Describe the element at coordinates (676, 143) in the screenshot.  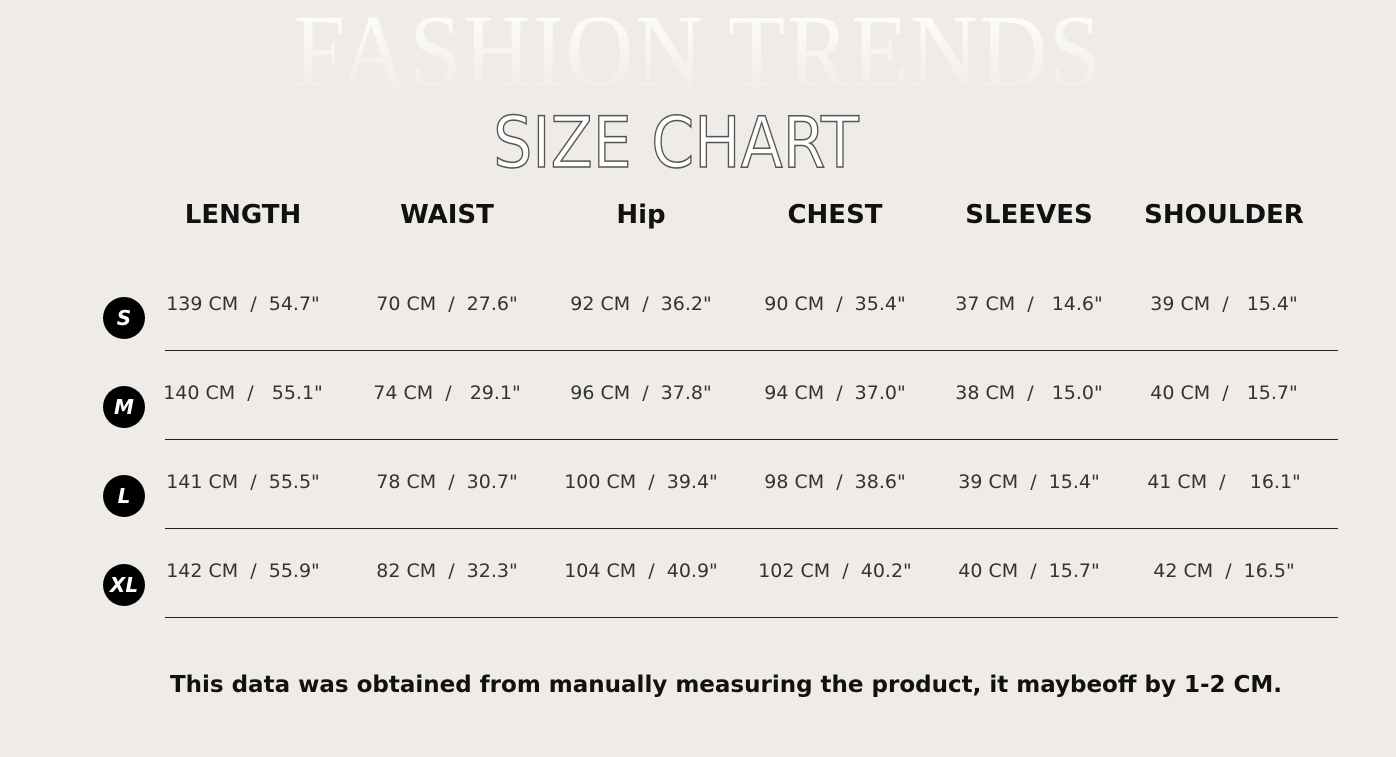
I see `page-title: SIZE CHART` at that location.